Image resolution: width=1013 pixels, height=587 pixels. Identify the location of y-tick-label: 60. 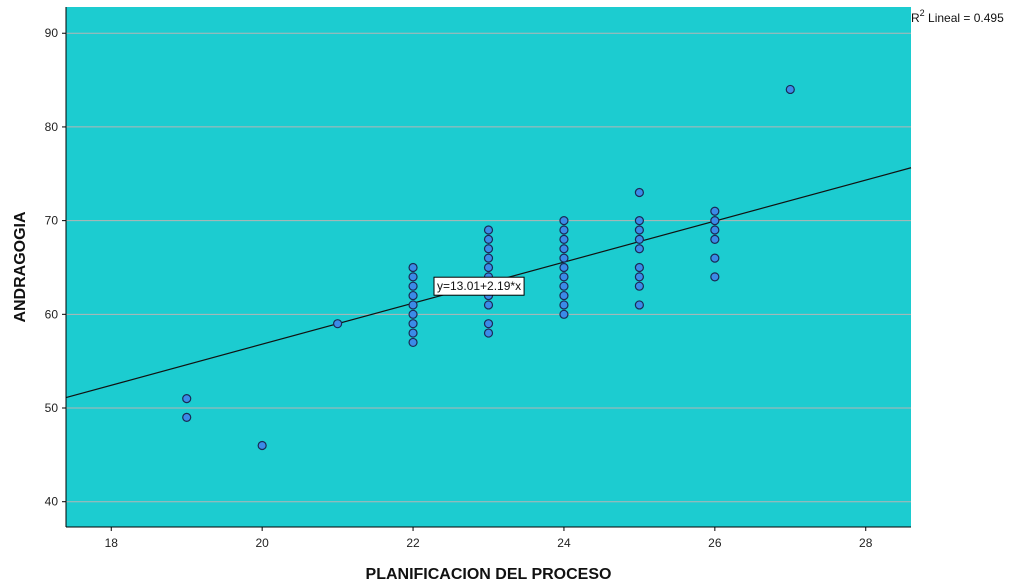
(52, 314).